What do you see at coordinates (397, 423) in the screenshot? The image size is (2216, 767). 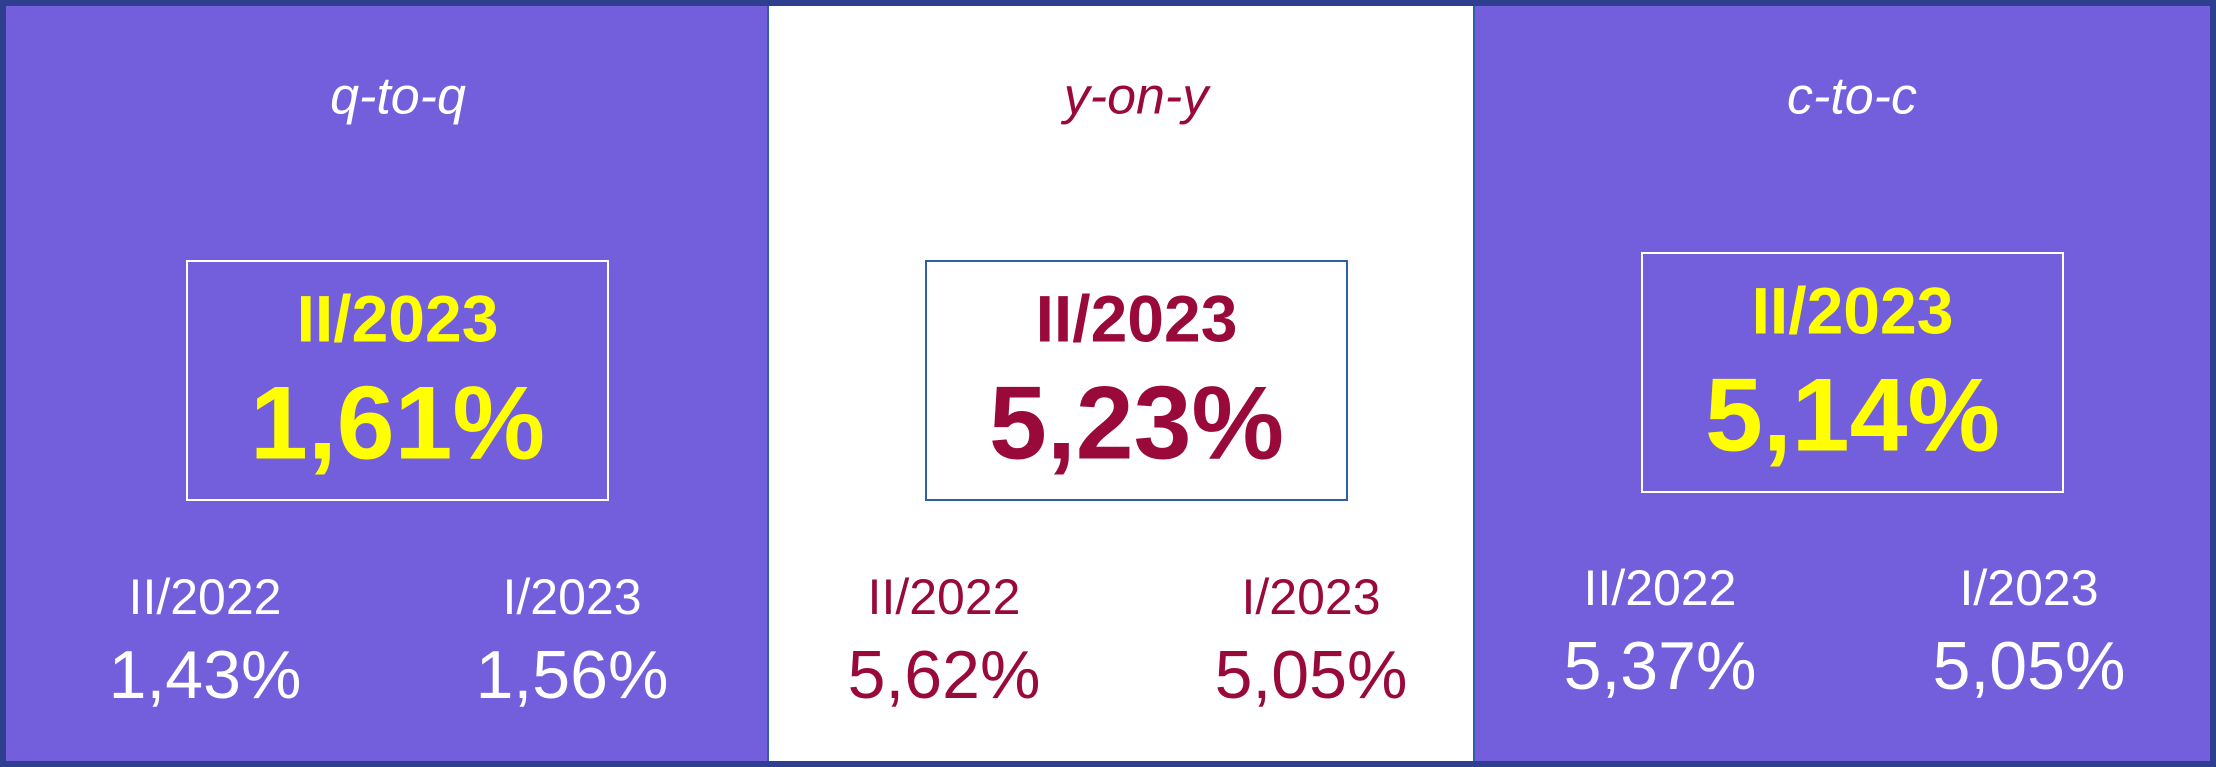 I see `main-value: 1,61%` at bounding box center [397, 423].